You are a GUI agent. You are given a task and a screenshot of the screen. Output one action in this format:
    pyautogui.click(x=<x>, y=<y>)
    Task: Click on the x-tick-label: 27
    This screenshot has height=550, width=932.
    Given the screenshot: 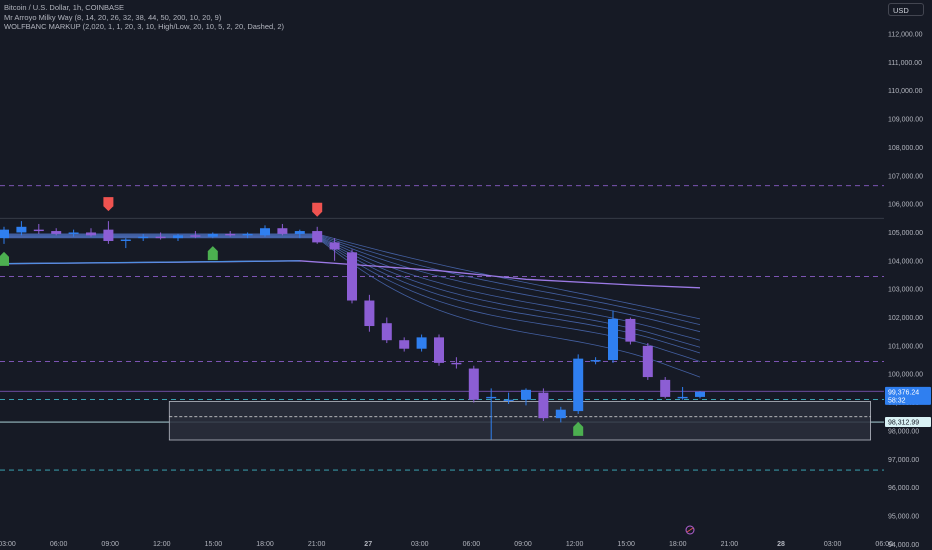 What is the action you would take?
    pyautogui.click(x=368, y=544)
    